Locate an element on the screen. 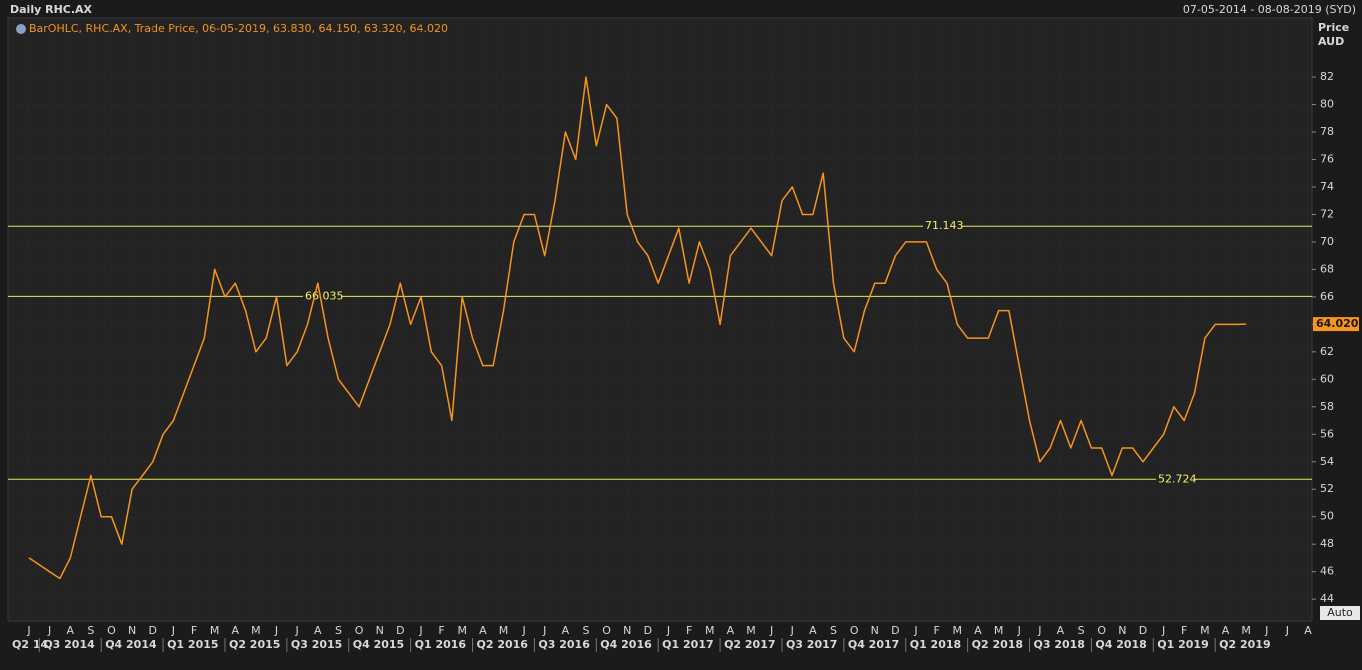 The image size is (1362, 670). last-price-box is located at coordinates (1336, 324).